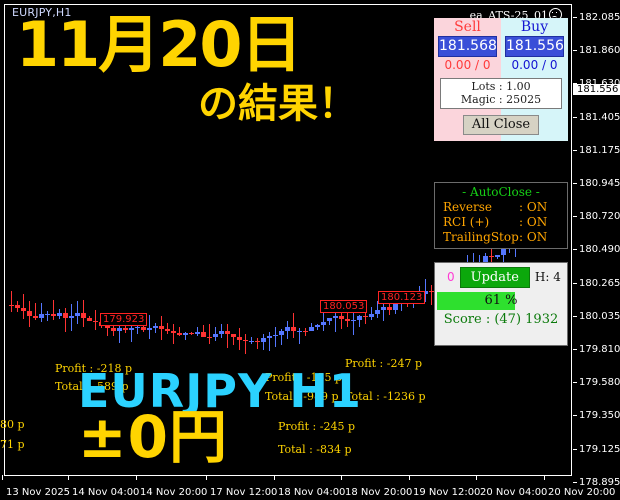  Describe the element at coordinates (501, 237) in the screenshot. I see `autoclose-row-trailingstop: TrailingStop : ON` at that location.